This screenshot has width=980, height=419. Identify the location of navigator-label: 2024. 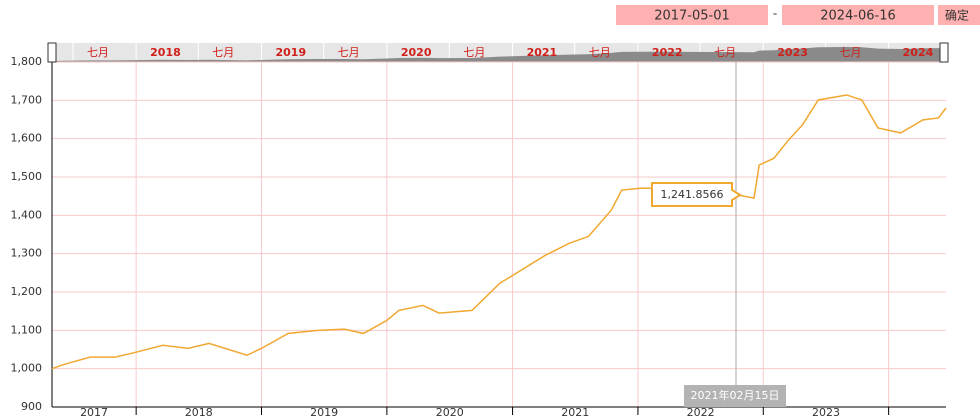
(918, 52).